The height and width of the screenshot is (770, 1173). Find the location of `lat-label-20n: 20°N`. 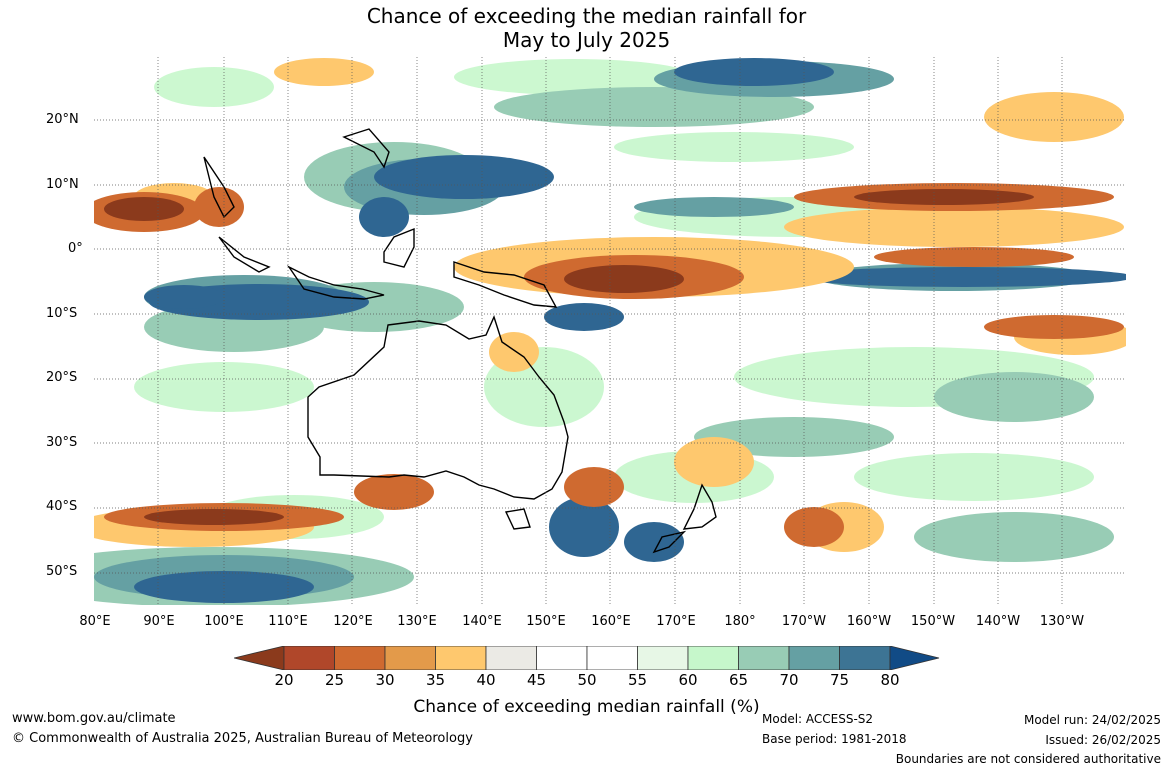

lat-label-20n: 20°N is located at coordinates (62, 119).